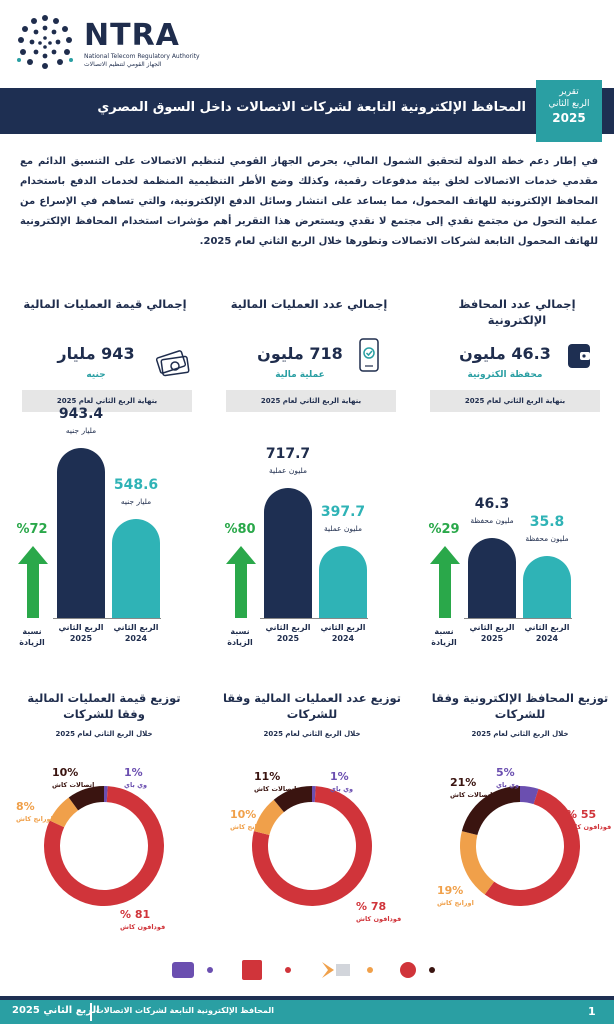  Describe the element at coordinates (569, 92) in the screenshot. I see `quarter-label-1: تقرير` at that location.